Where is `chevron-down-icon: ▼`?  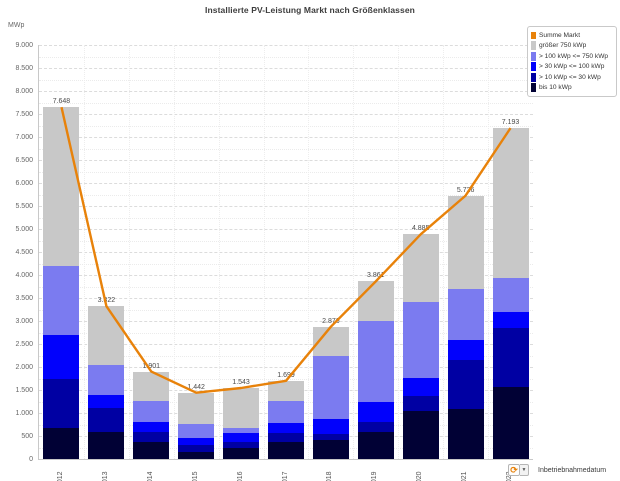
chevron-down-icon: ▼ is located at coordinates (524, 470).